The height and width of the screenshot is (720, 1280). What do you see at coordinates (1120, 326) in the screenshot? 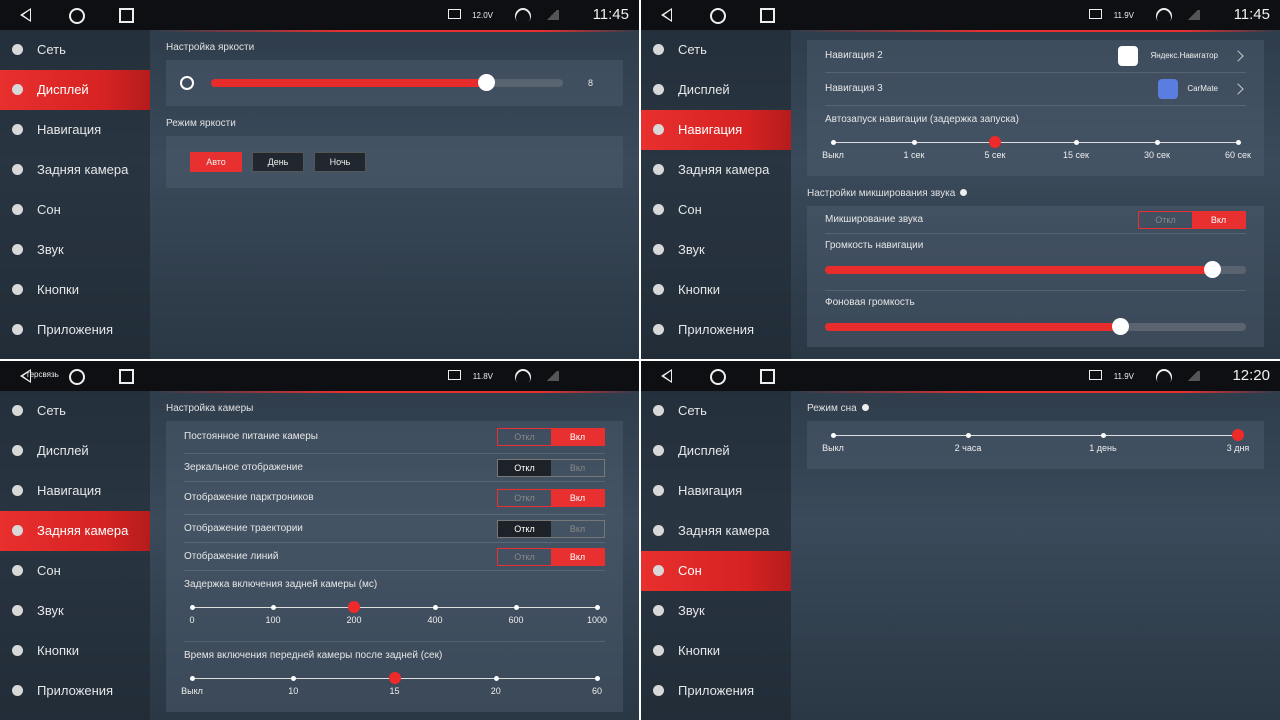
I see `slider-knob` at bounding box center [1120, 326].